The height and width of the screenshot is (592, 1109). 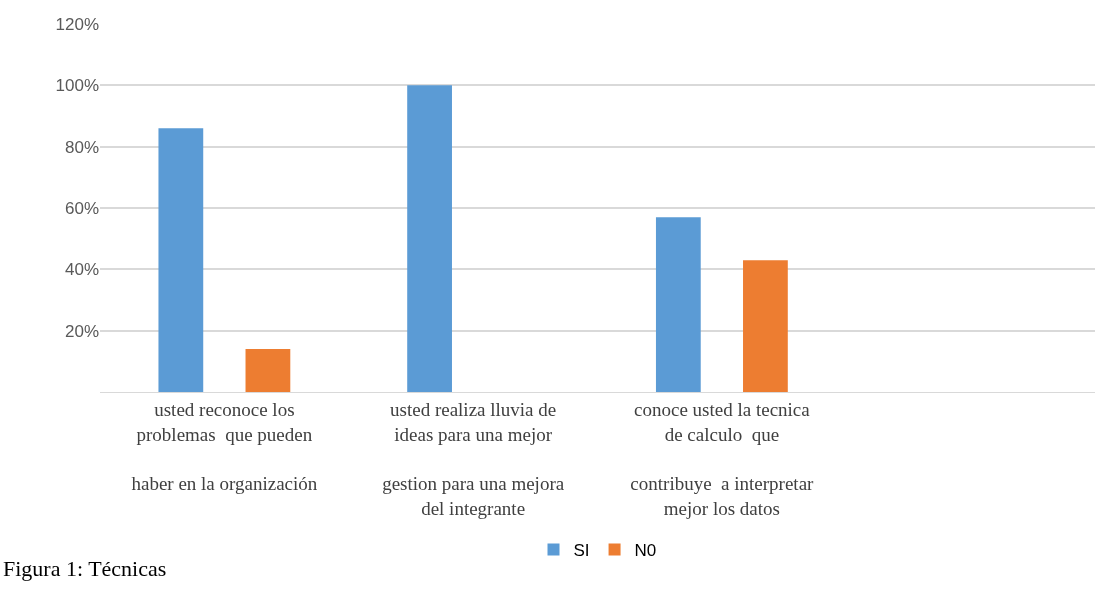 I want to click on category-label: usted realiza lluvia de ideas para una mejor gestion para una mejora del integrante, so click(x=473, y=458).